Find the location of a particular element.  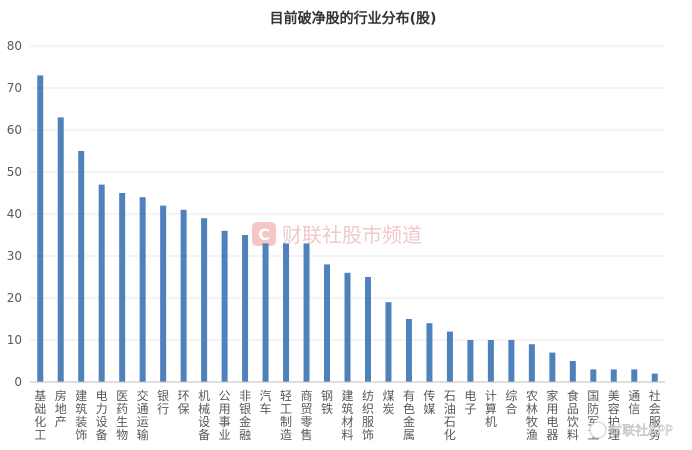

x-tick-label: 电 is located at coordinates (552, 422).